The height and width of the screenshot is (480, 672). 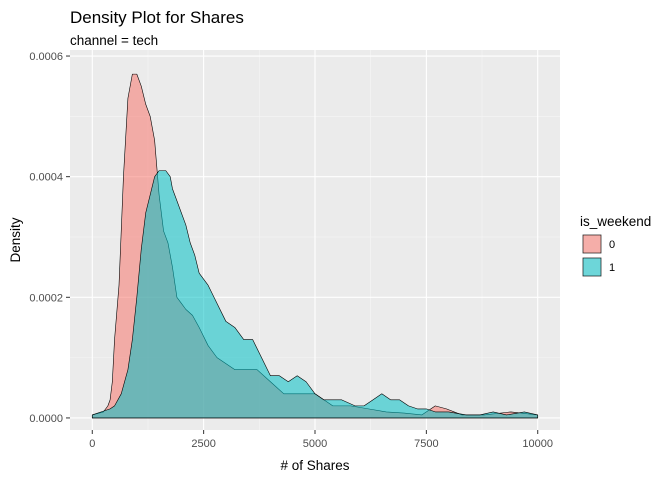 I want to click on x-tick-label: 7500, so click(x=426, y=444).